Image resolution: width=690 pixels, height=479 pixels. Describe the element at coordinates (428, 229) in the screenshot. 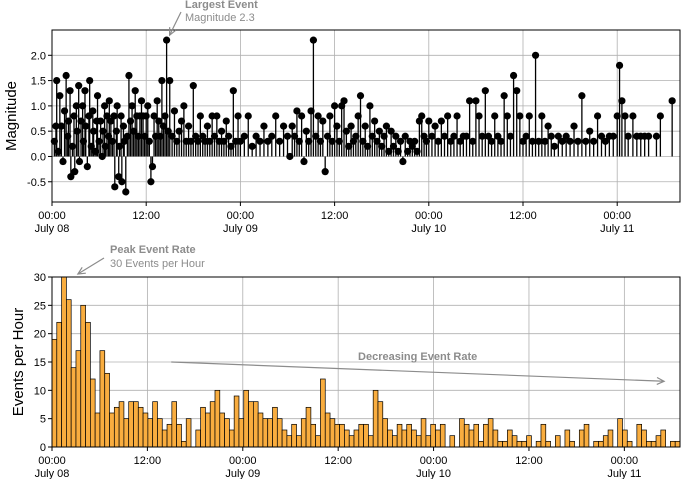

I see `x-tick-date-label: July 10` at that location.